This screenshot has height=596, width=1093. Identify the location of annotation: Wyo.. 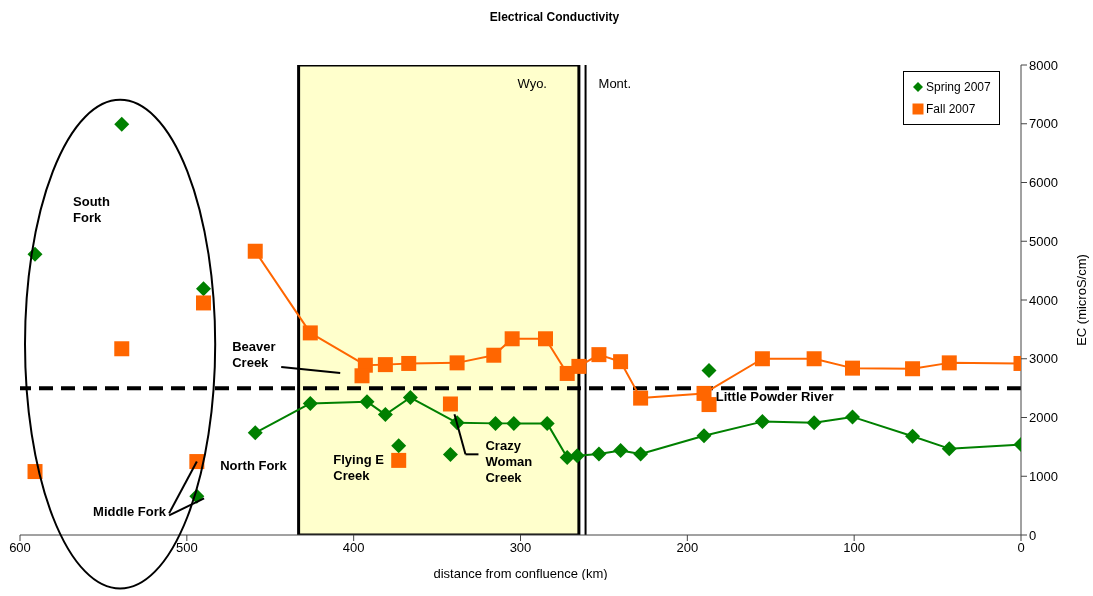
(532, 84).